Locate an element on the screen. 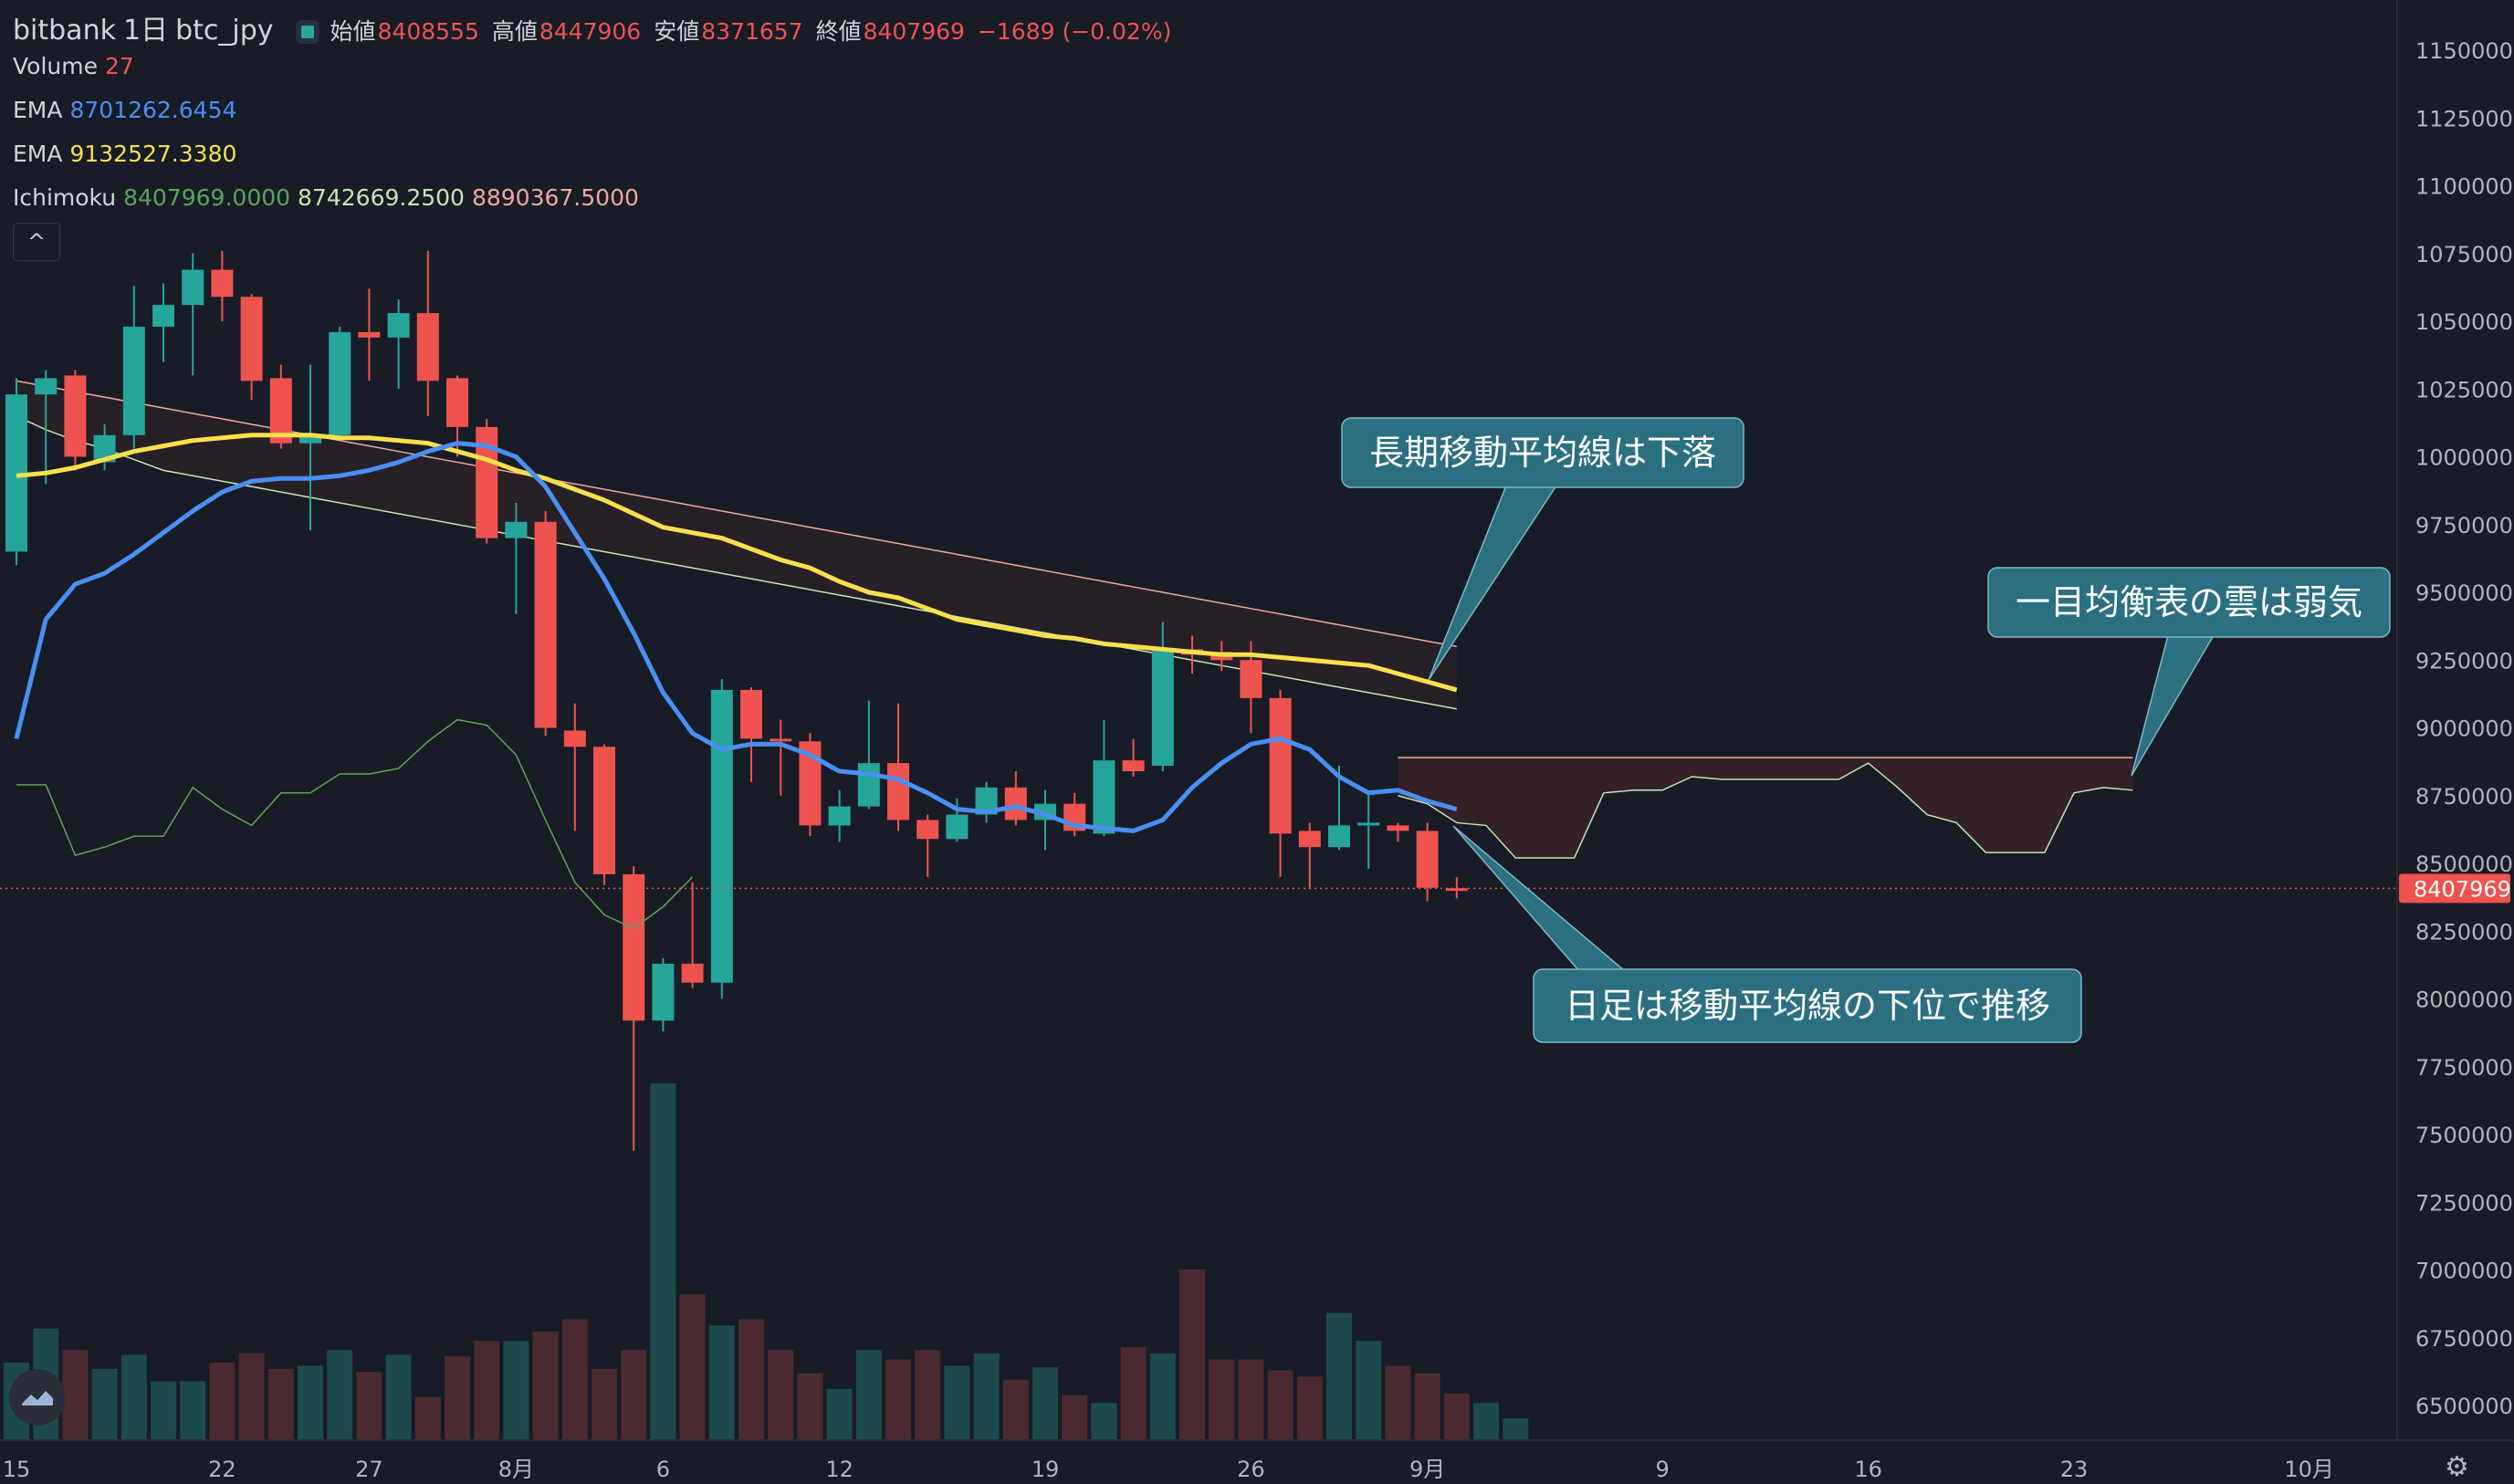 The image size is (2514, 1484). x-tick-label: 16 is located at coordinates (1868, 1469).